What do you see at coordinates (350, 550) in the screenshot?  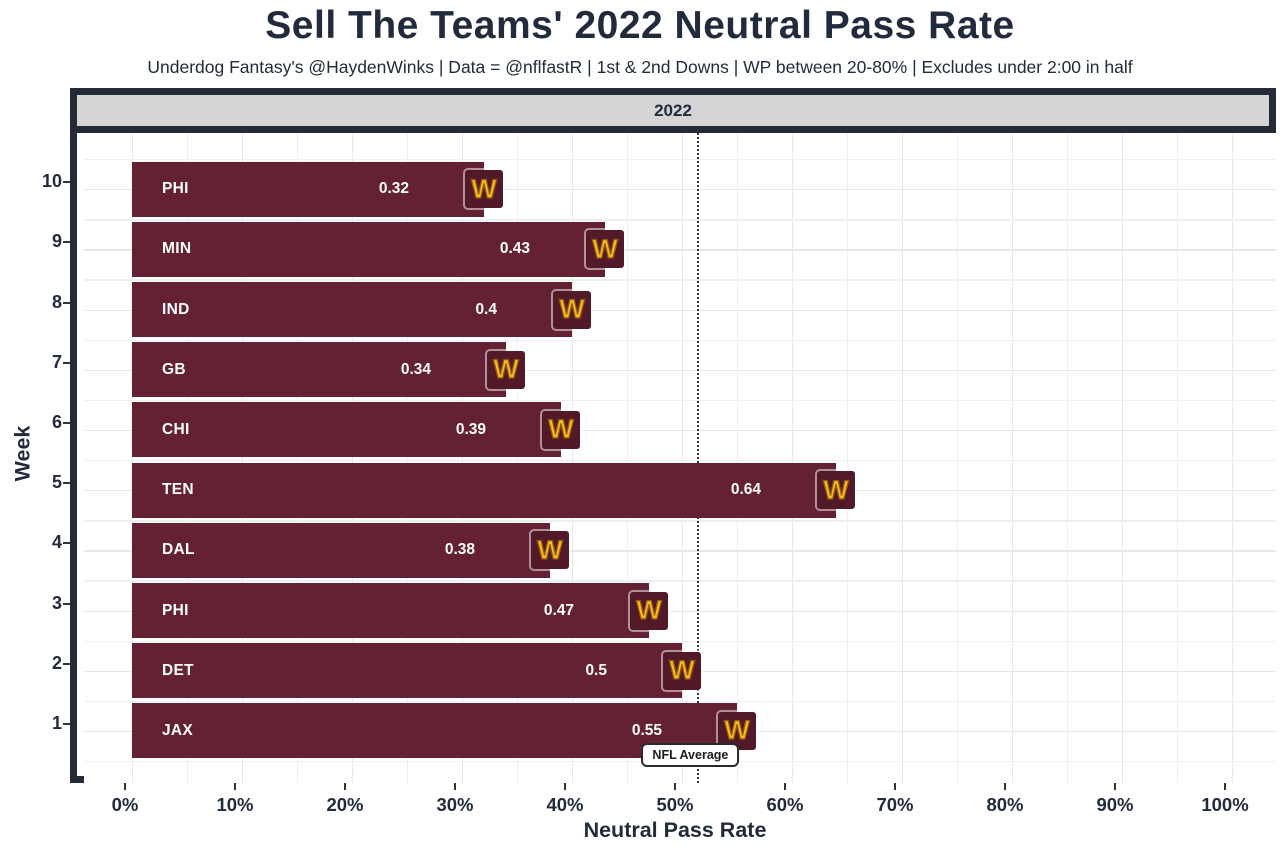 I see `bar: DAL 0.38 W` at bounding box center [350, 550].